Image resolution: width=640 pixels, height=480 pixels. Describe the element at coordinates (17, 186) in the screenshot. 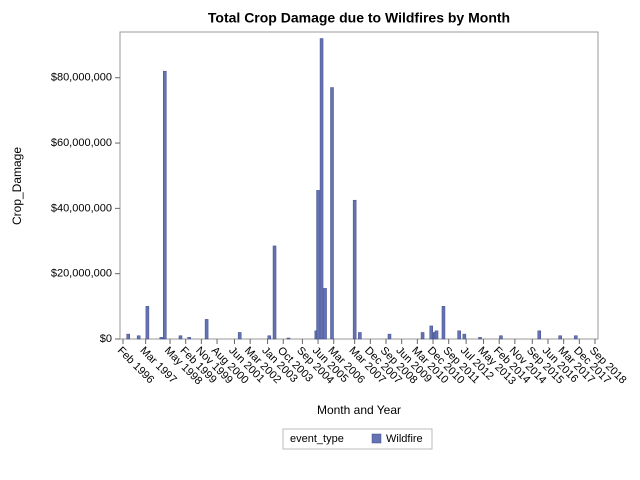

I see `y-axis-label: Crop_Damage` at that location.